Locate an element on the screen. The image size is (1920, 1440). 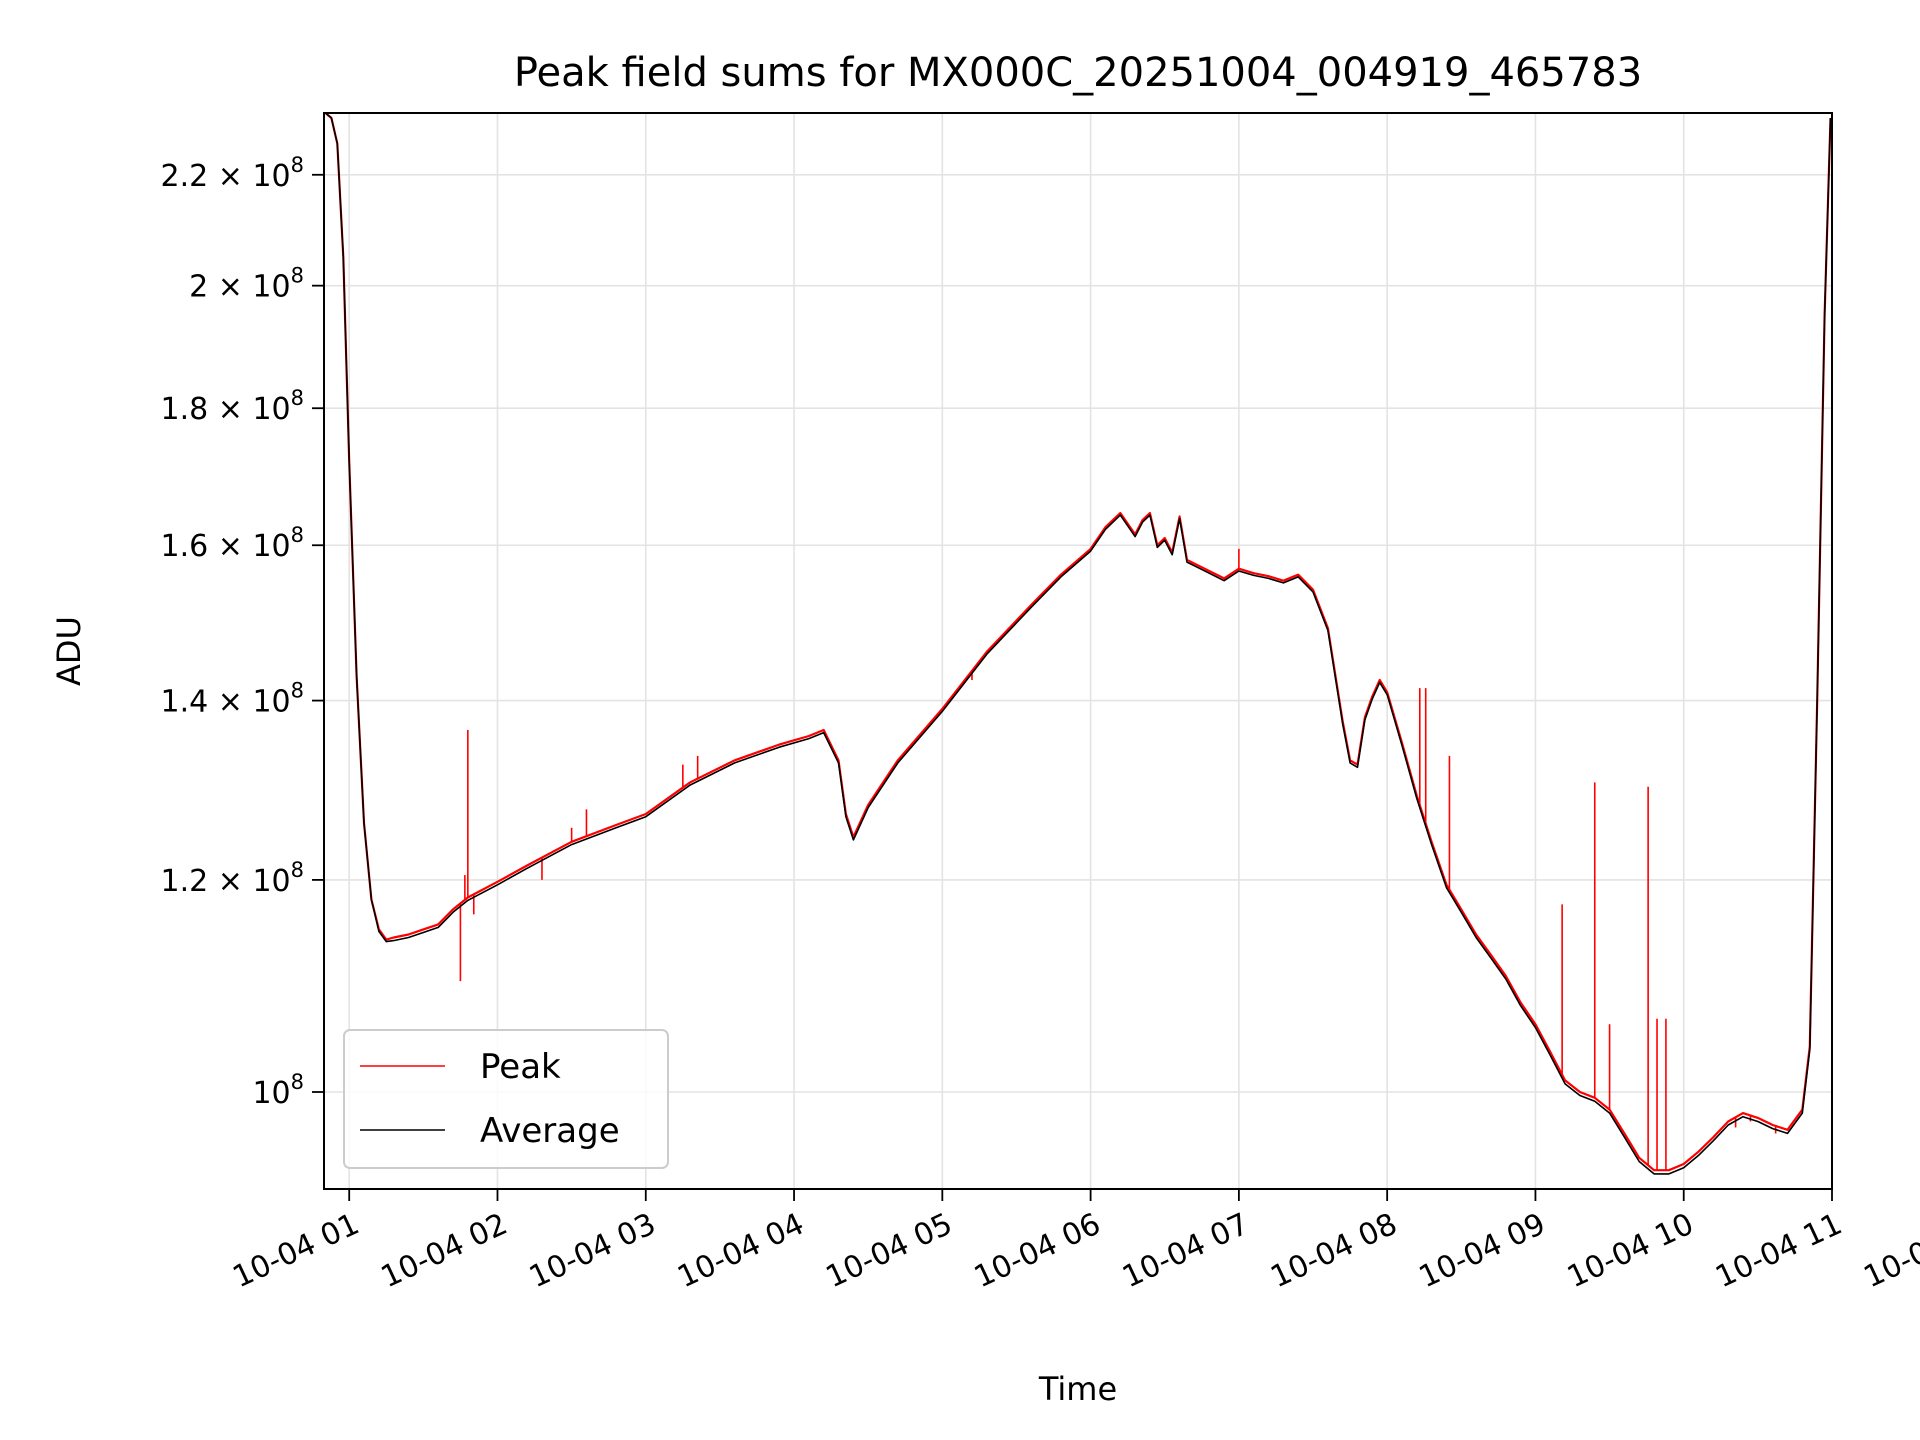
y-axis-title: ADU is located at coordinates (69, 651).